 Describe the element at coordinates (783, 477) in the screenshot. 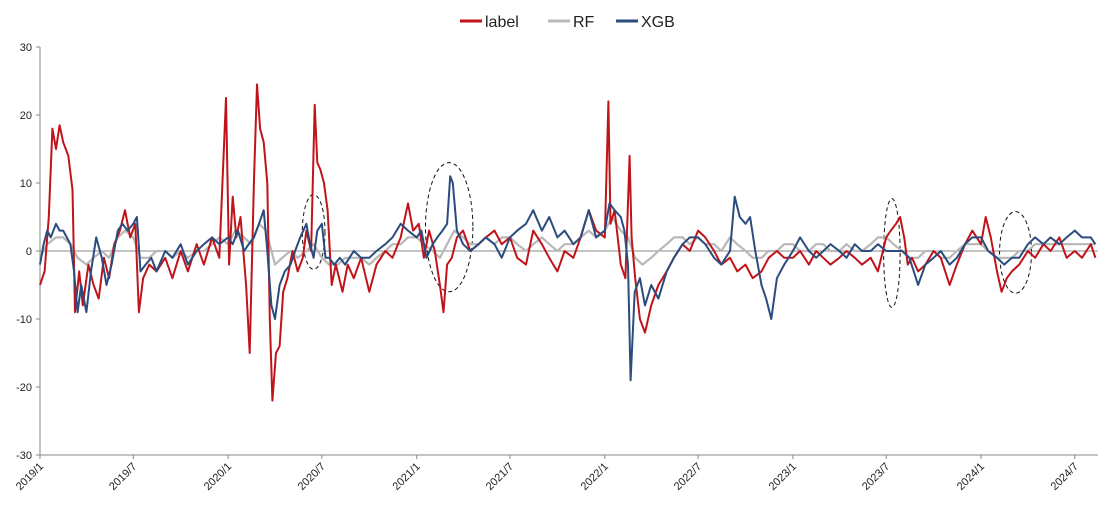

I see `x-tick-label: 2023/1` at that location.